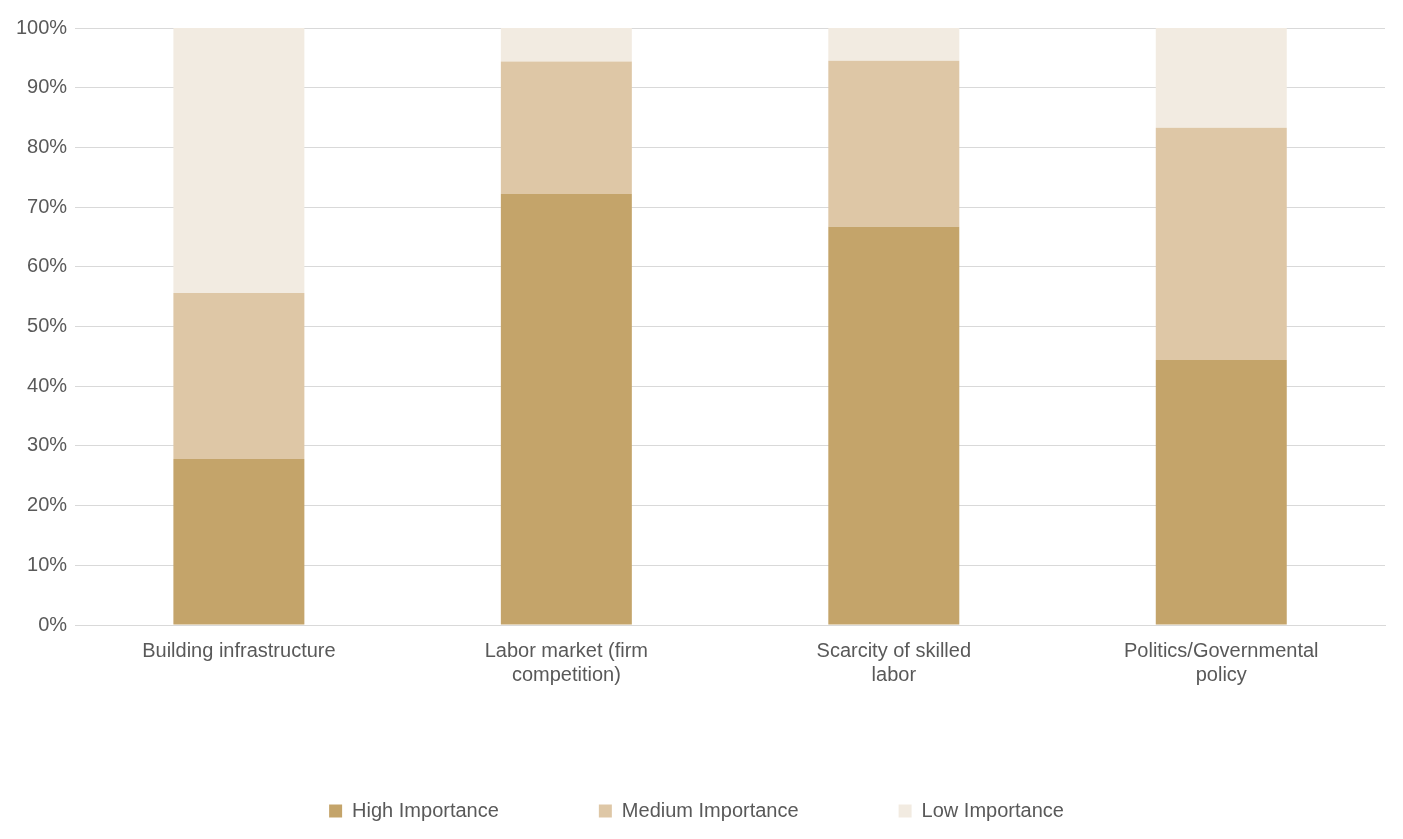  Describe the element at coordinates (47, 504) in the screenshot. I see `y-tick-label: 20%` at that location.